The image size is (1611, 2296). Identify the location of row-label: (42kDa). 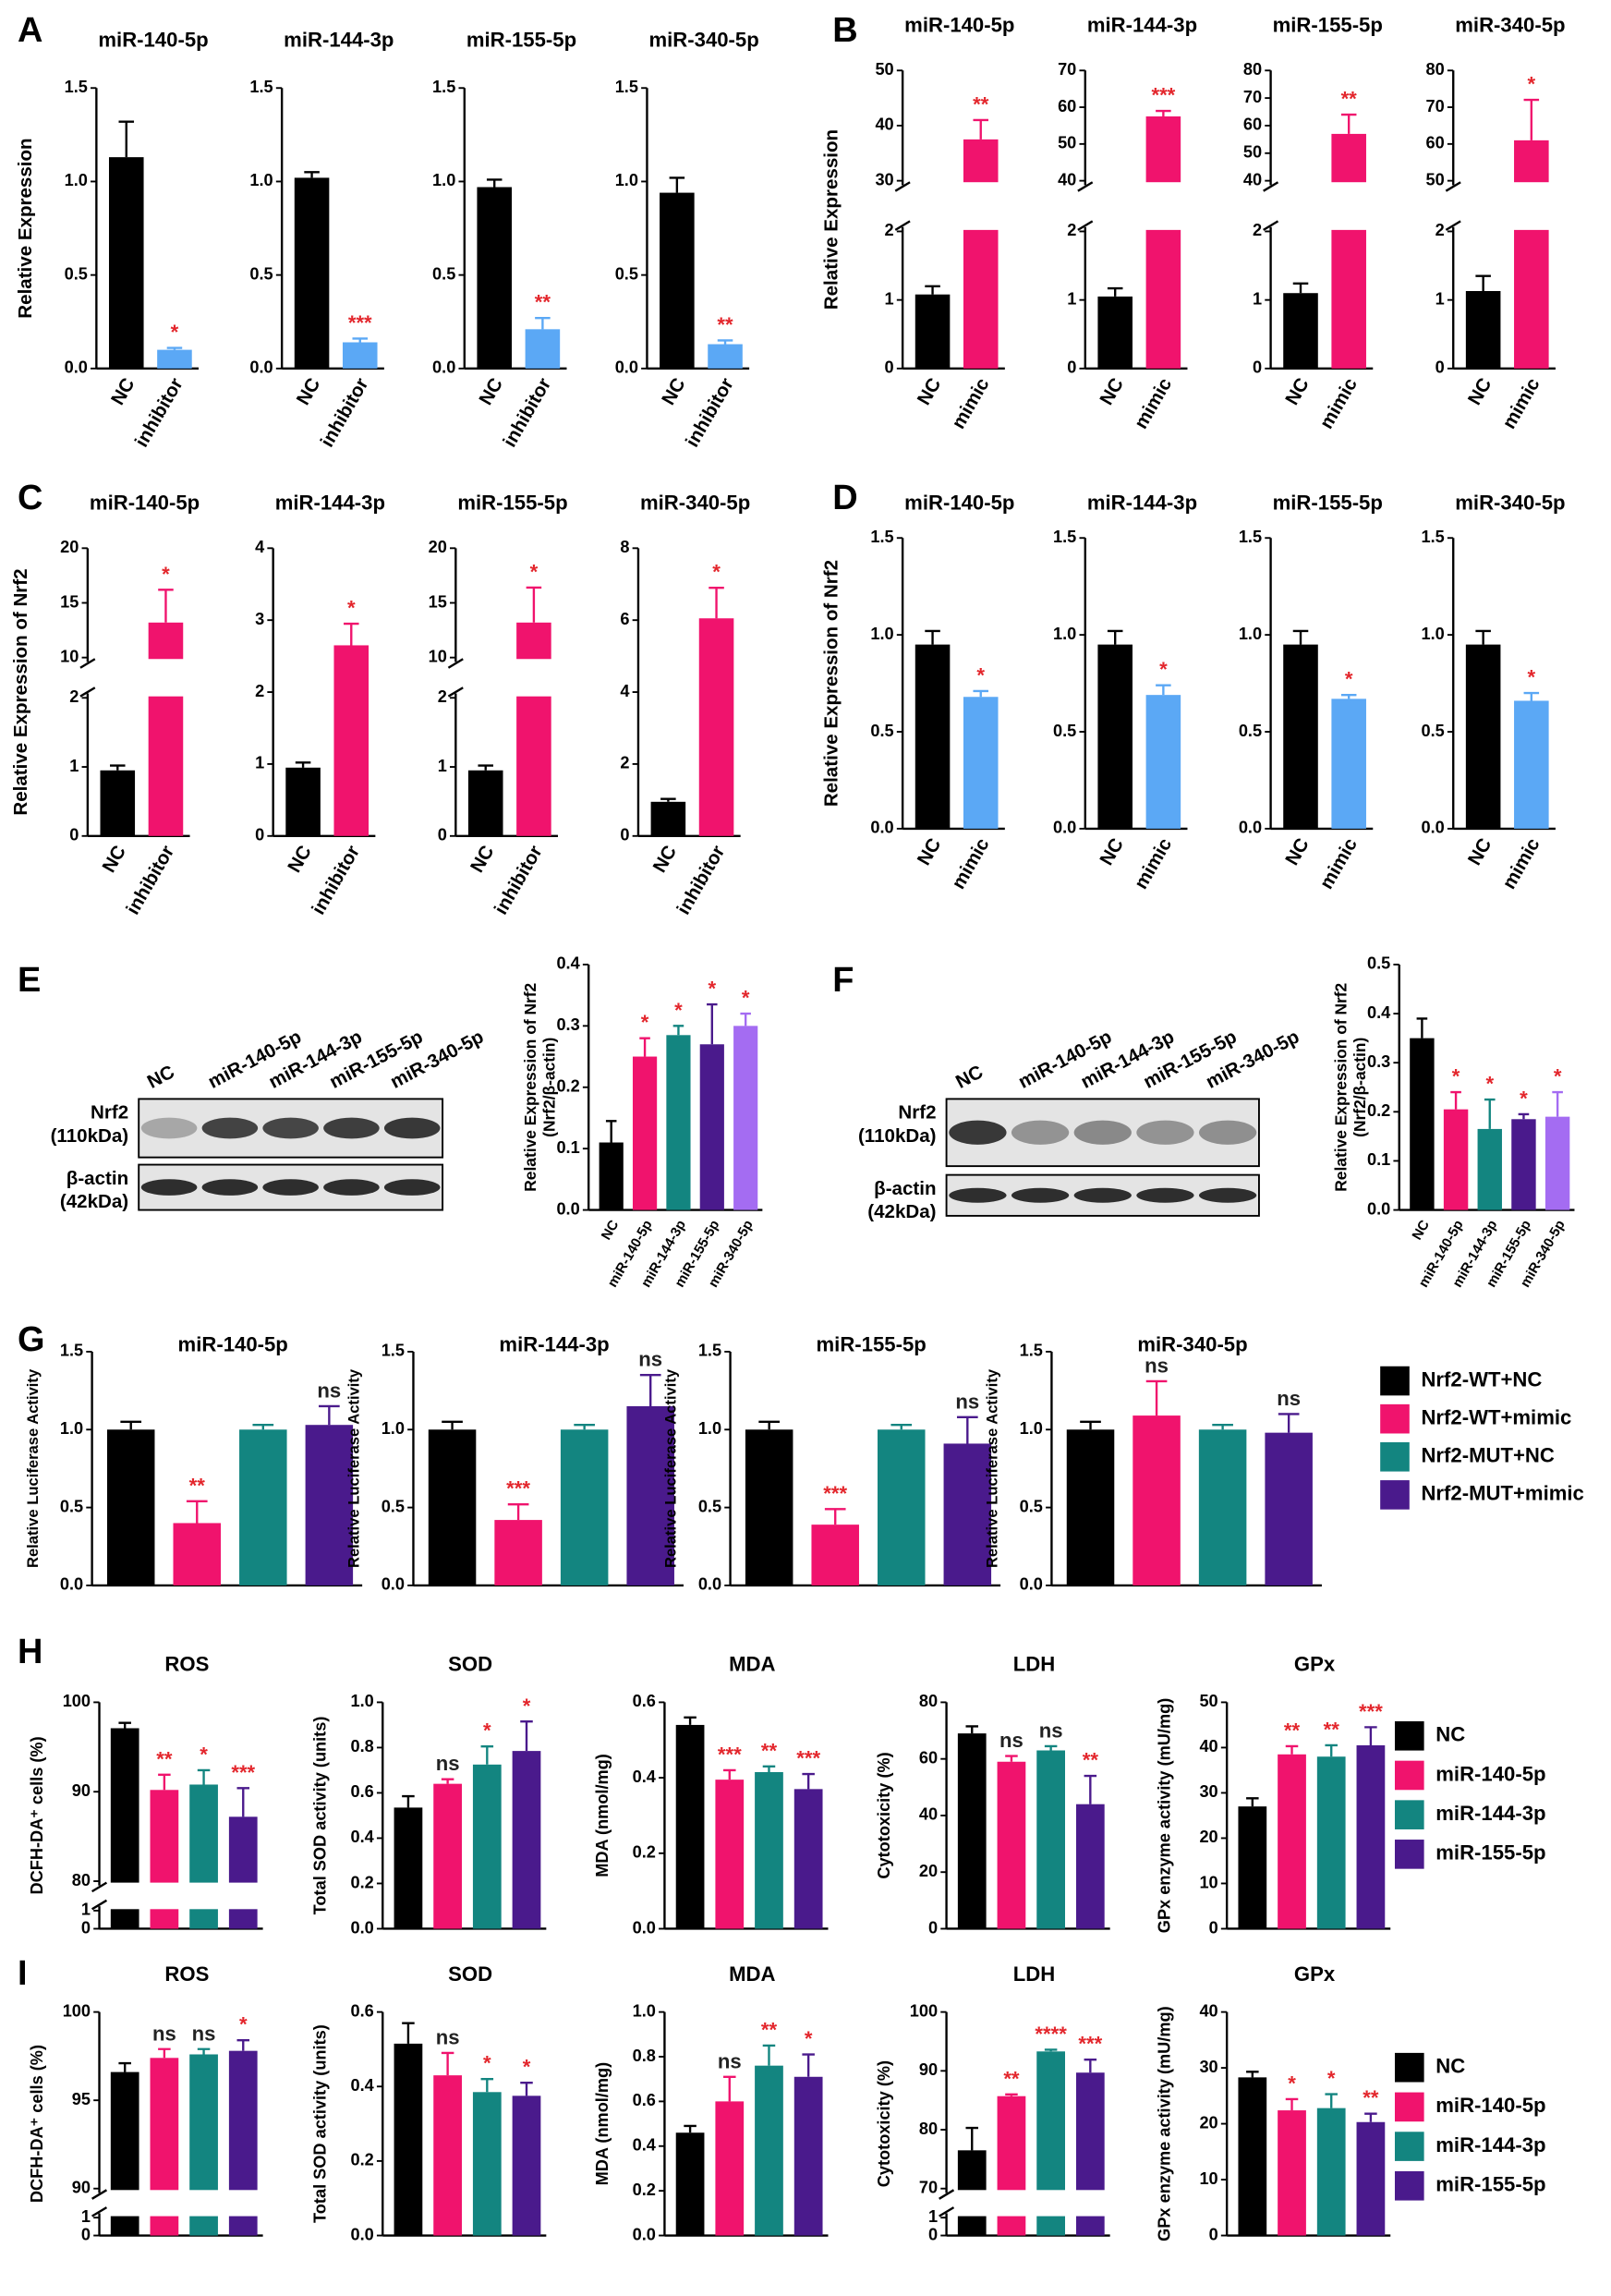
(94, 1201).